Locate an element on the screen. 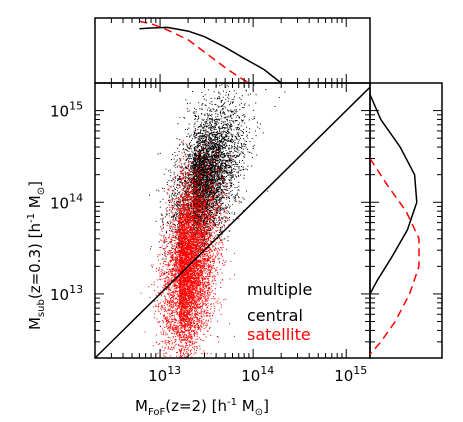 The width and height of the screenshot is (463, 422). right-marginal-panel is located at coordinates (406, 220).